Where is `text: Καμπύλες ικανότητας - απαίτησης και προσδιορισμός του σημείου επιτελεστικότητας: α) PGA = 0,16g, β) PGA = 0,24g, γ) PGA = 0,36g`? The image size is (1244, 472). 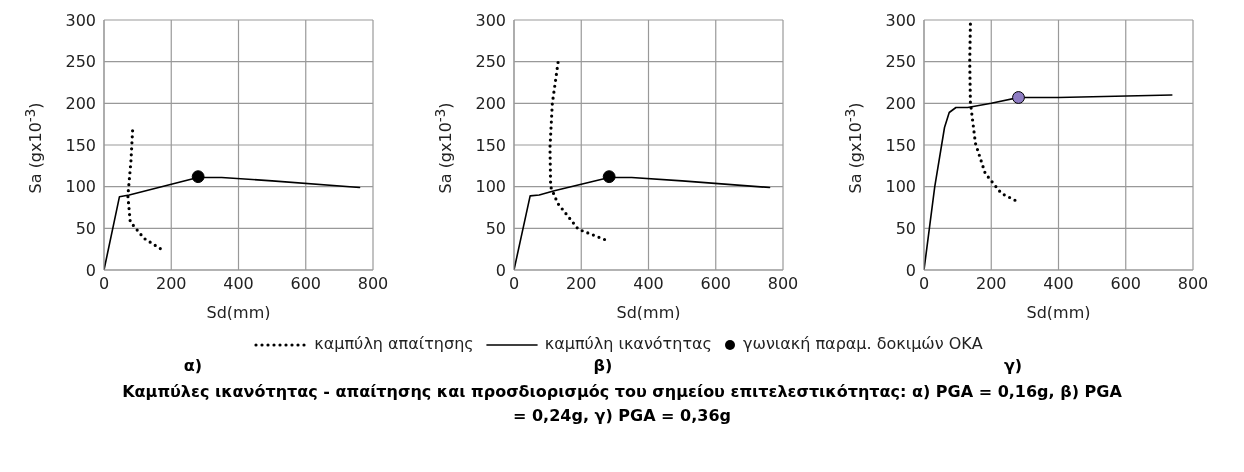 text: Καμπύλες ικανότητας - απαίτησης και προσδιορισμός του σημείου επιτελεστικότητας: α) PGA = 0,16g, β) PGA = 0,24g, γ) PGA = 0,36g is located at coordinates (622, 404).